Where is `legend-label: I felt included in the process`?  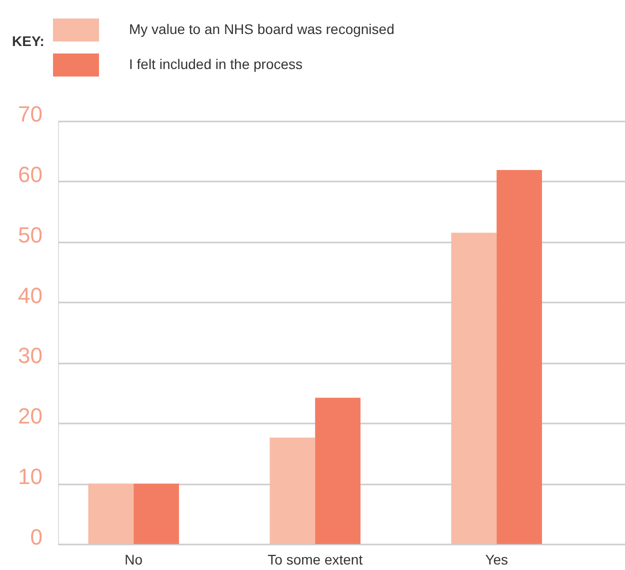 legend-label: I felt included in the process is located at coordinates (216, 64).